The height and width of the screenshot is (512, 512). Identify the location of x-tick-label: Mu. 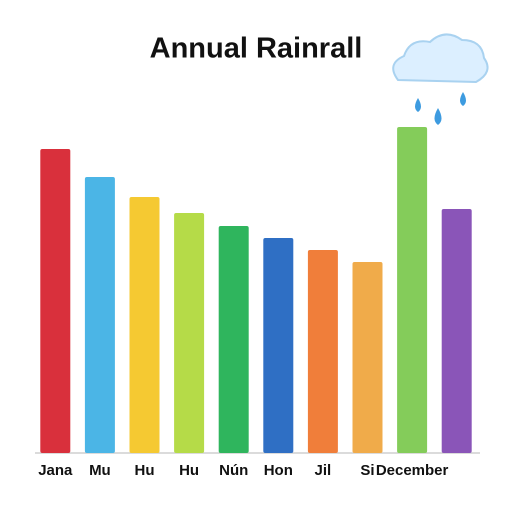
(100, 470).